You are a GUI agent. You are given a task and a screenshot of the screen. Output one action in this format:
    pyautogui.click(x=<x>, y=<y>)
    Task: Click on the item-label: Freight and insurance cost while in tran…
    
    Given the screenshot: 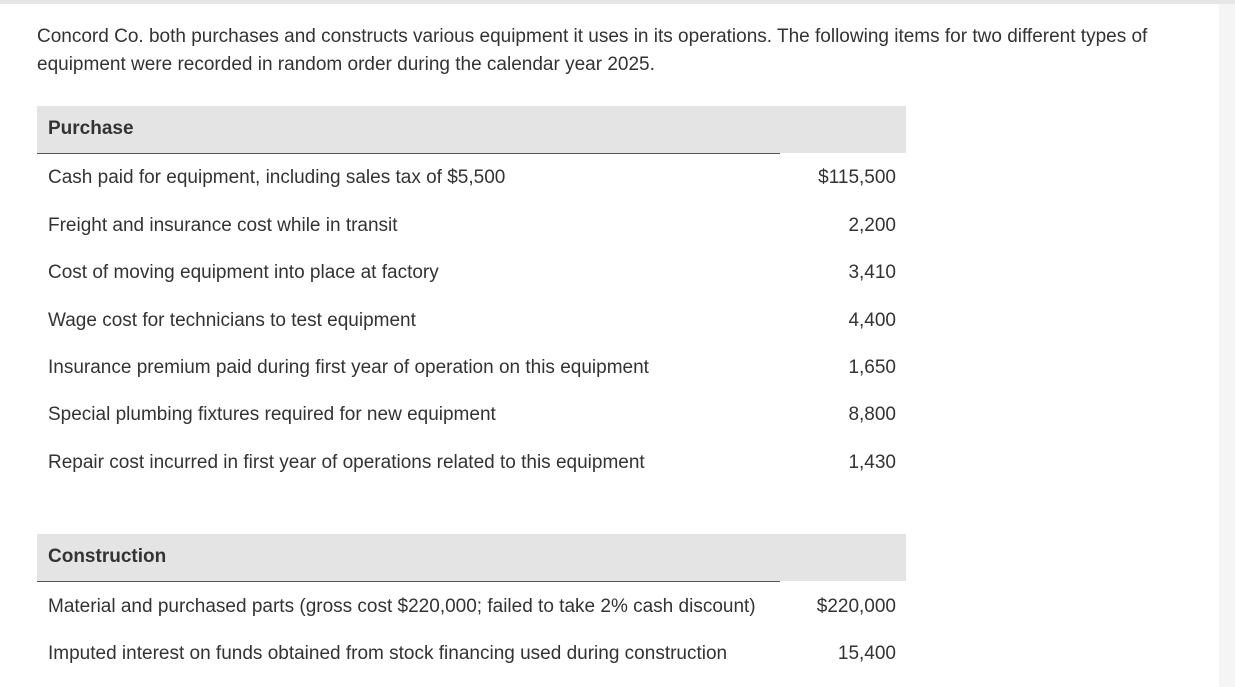 What is the action you would take?
    pyautogui.click(x=223, y=225)
    